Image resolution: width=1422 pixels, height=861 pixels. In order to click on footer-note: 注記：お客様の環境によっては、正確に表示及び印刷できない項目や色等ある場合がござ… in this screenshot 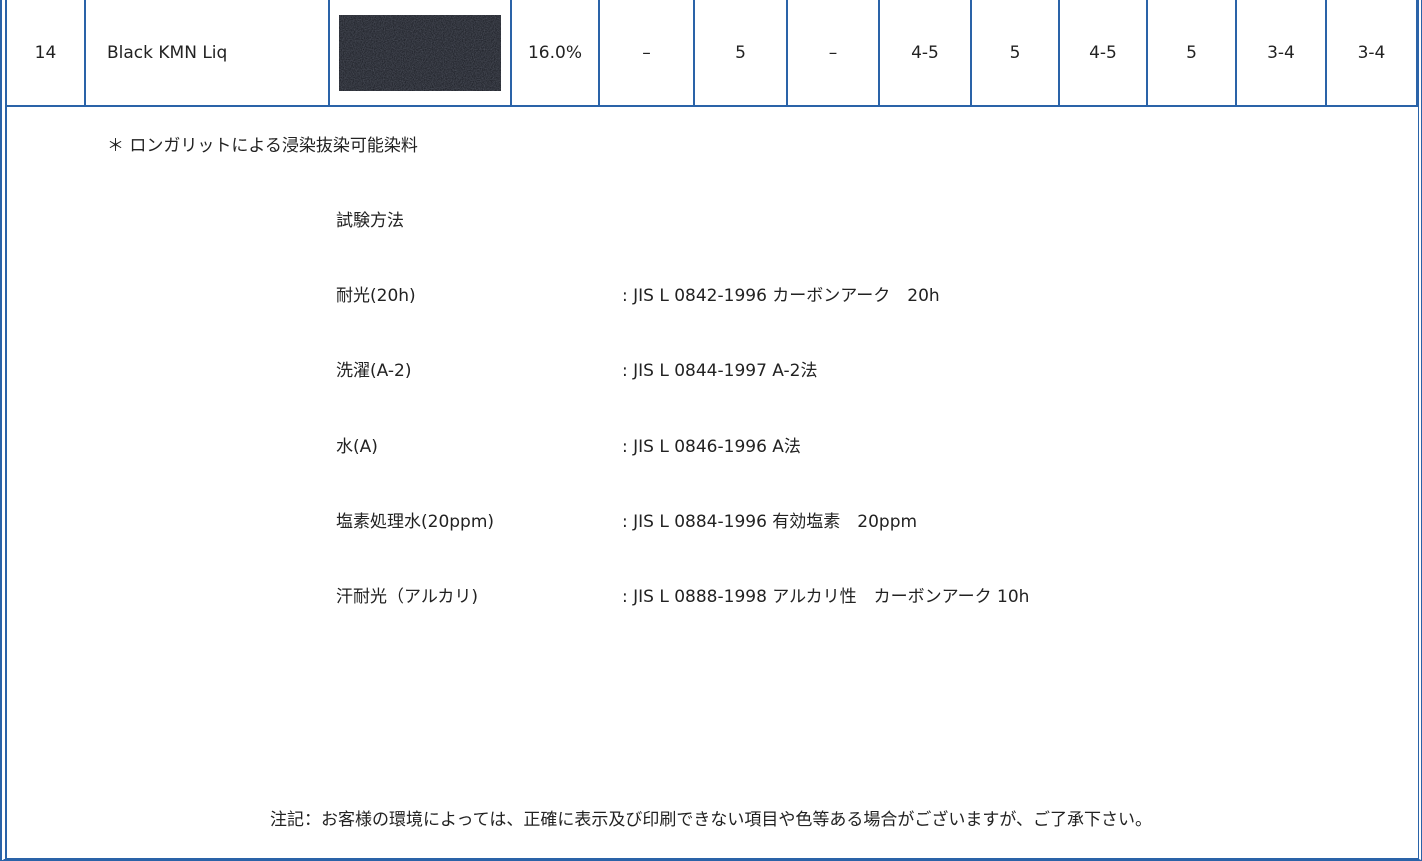, I will do `click(711, 820)`.